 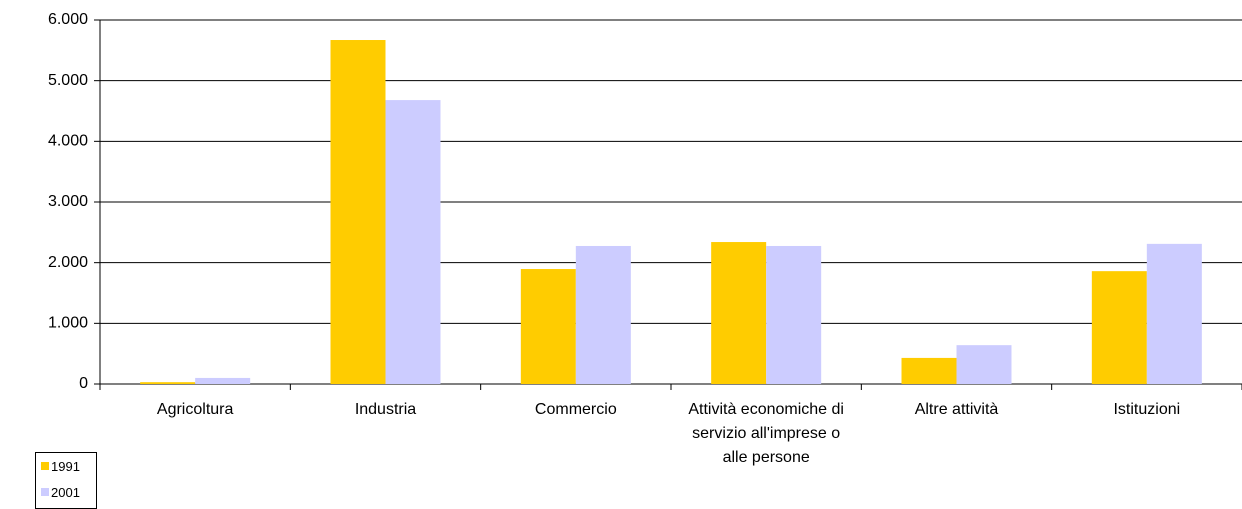 I want to click on x-tick-label: Commercio, so click(x=575, y=409).